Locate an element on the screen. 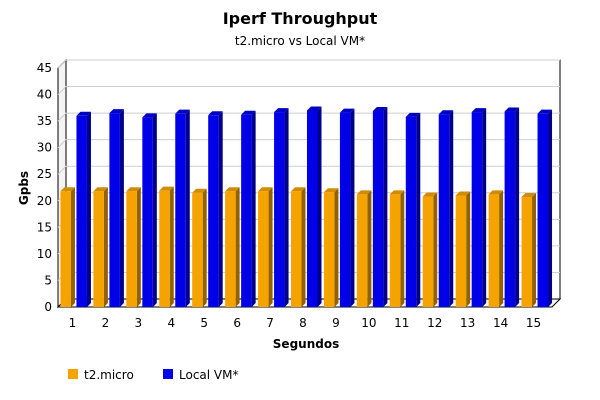 This screenshot has height=400, width=600. y-axis-ticks: 0 5 10 15 20 25 30 35 40 45 is located at coordinates (44, 187).